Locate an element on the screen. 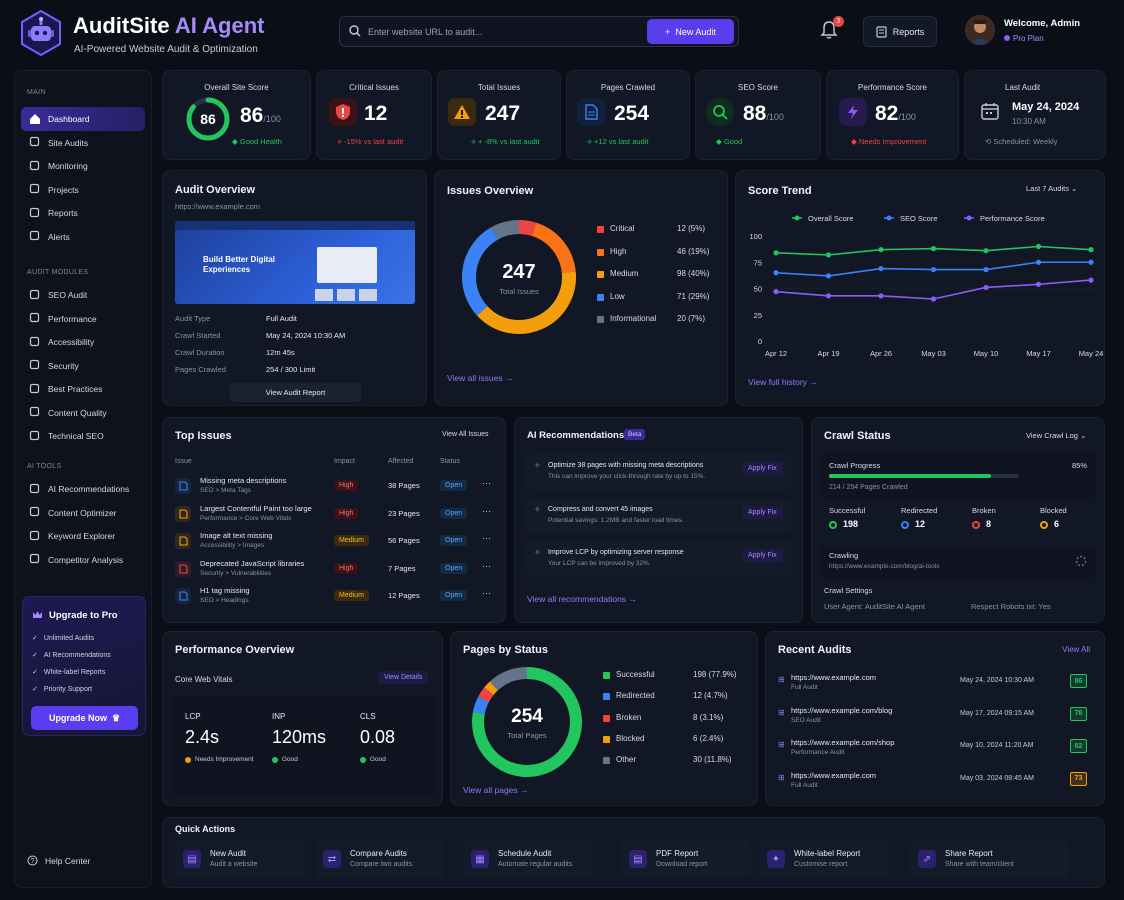 The image size is (1124, 900). loading-spinner-icon is located at coordinates (1081, 562).